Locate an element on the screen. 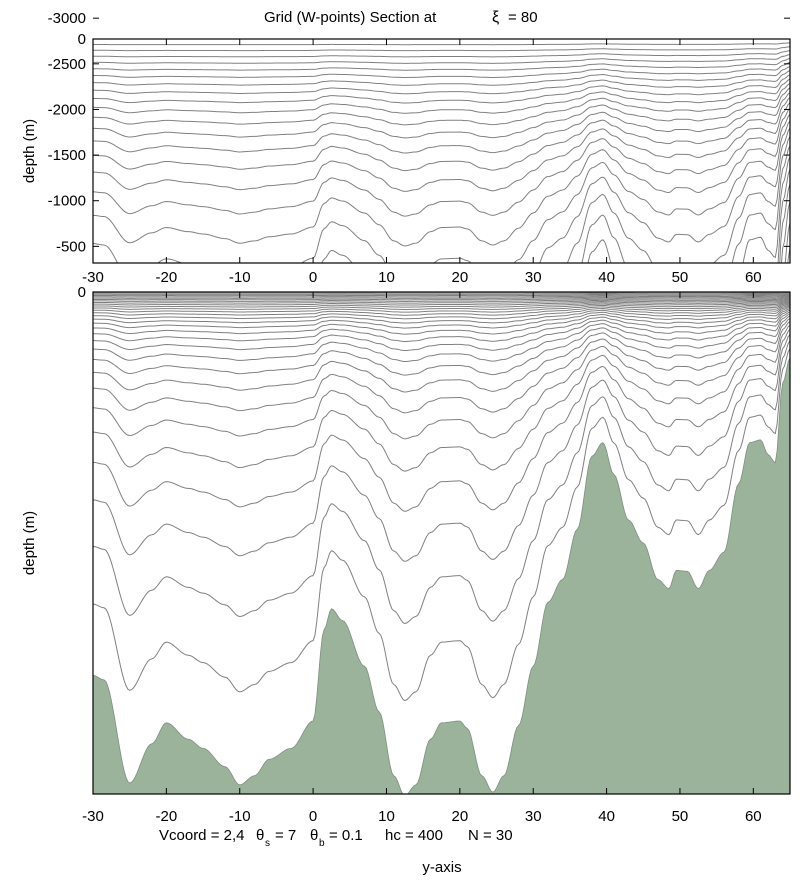  top-y-label: depth (m) is located at coordinates (29, 151).